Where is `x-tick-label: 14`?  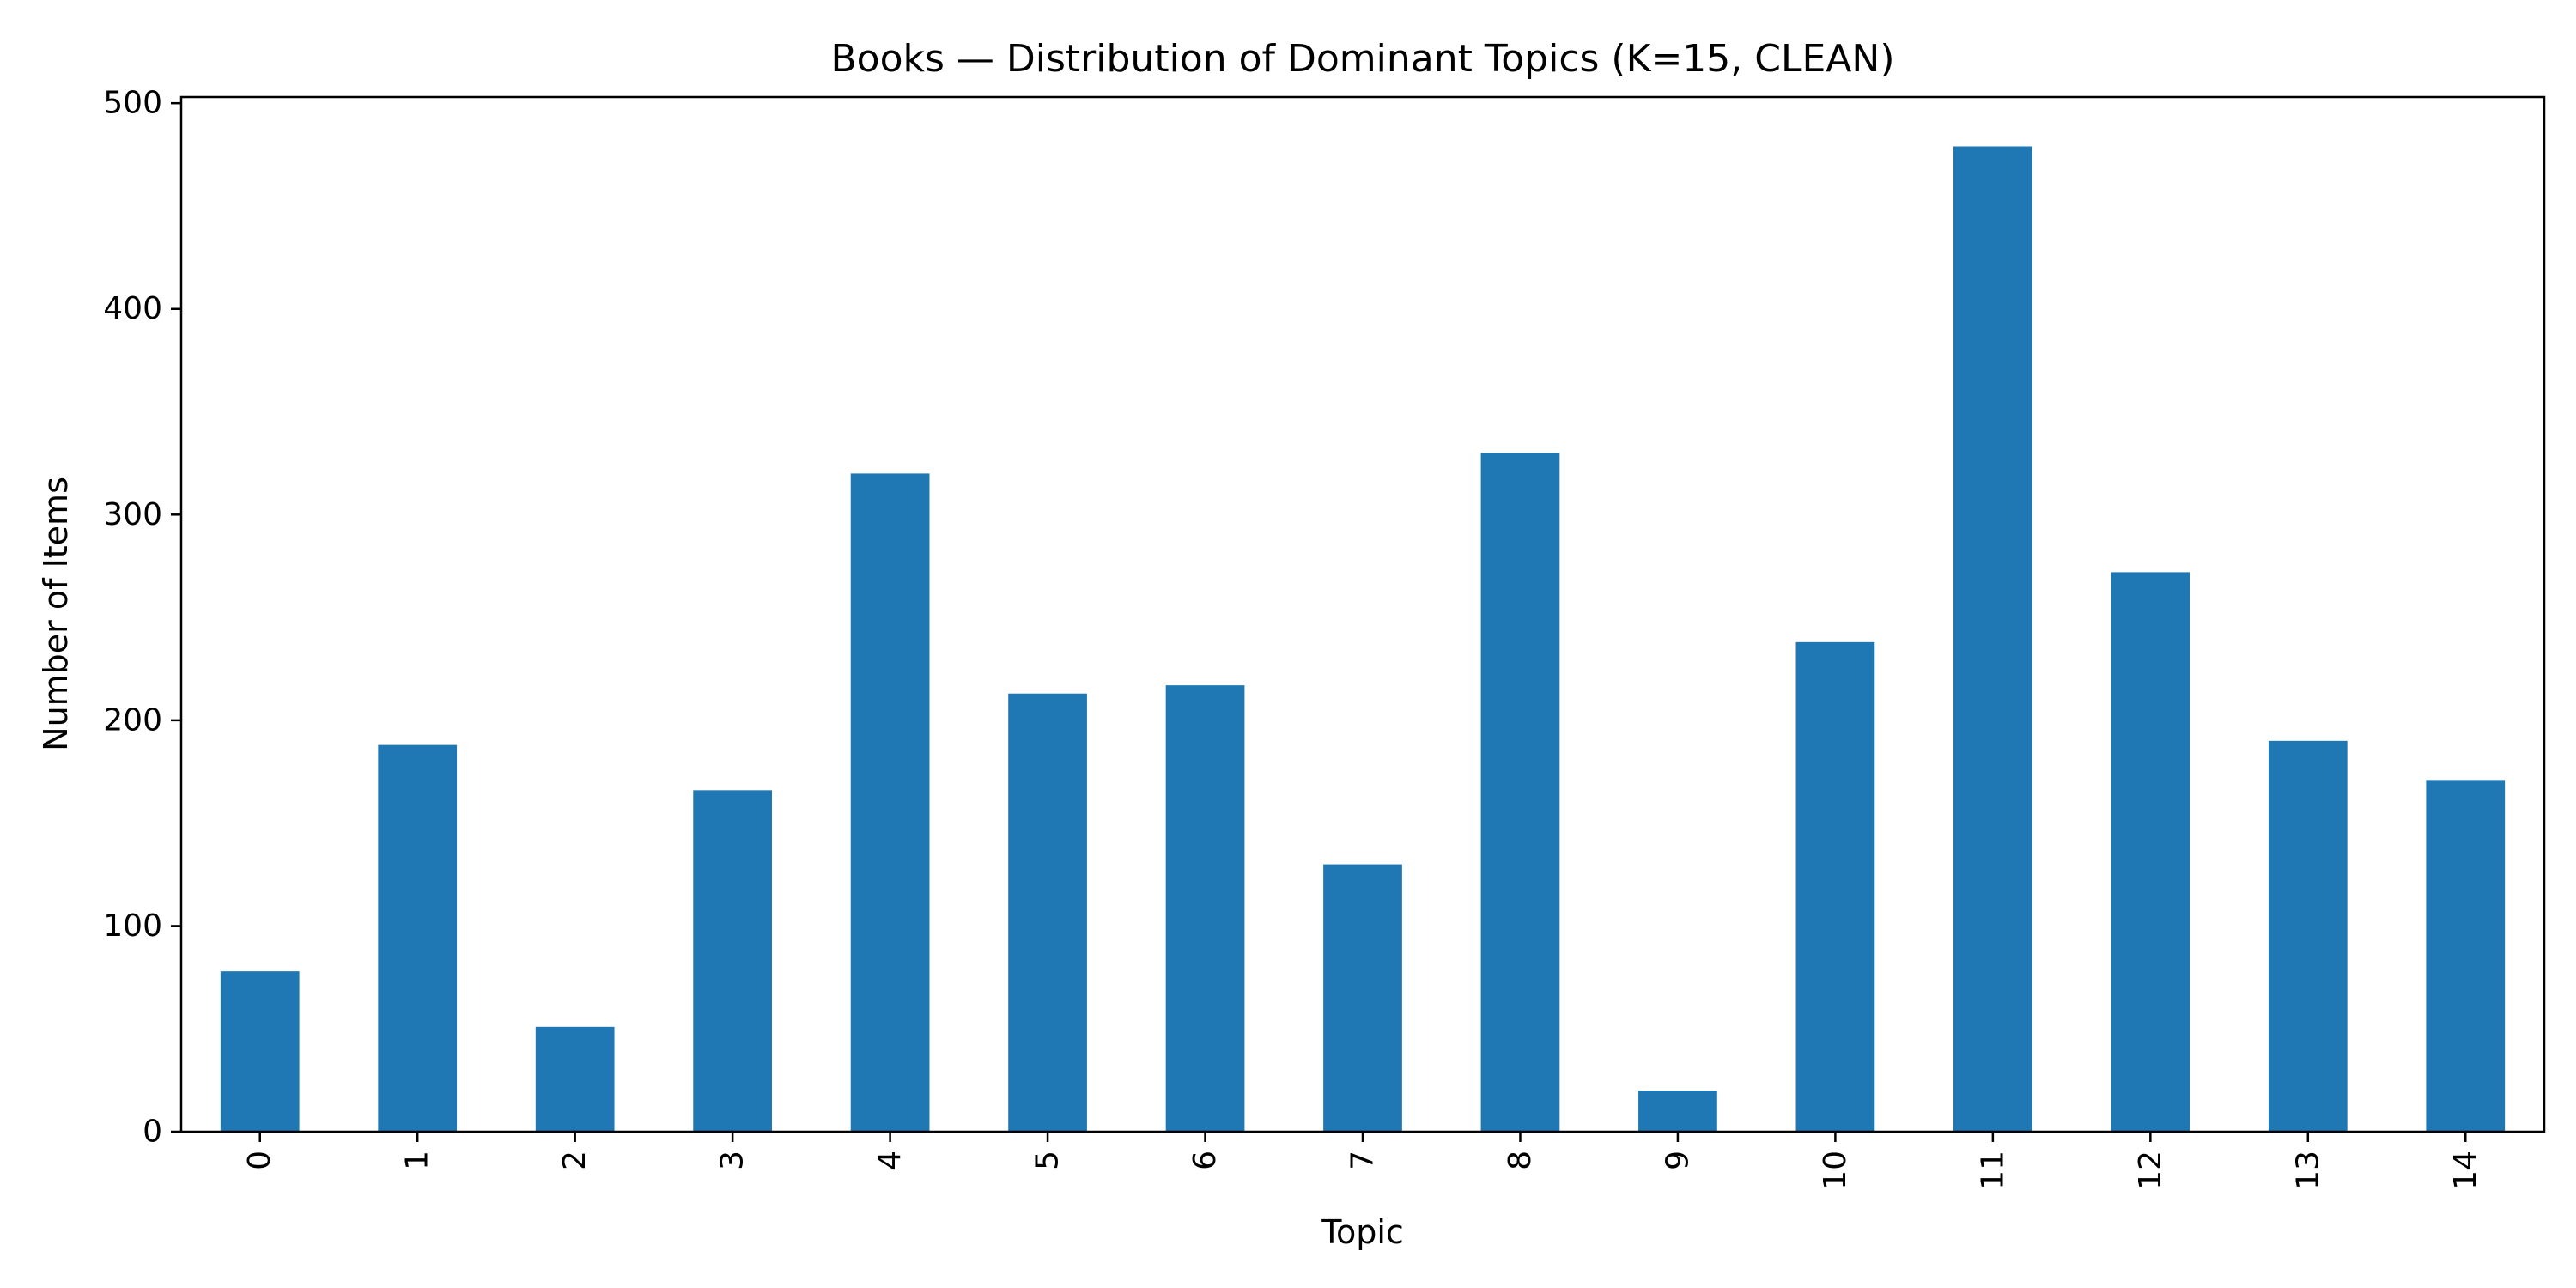
x-tick-label: 14 is located at coordinates (2465, 1170).